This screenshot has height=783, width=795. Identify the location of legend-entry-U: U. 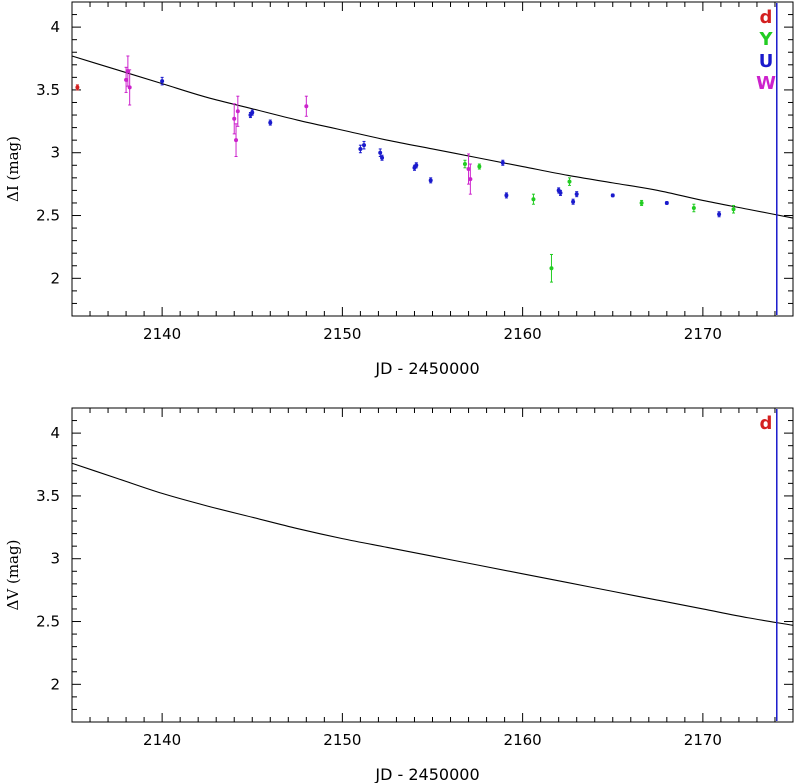
(766, 61).